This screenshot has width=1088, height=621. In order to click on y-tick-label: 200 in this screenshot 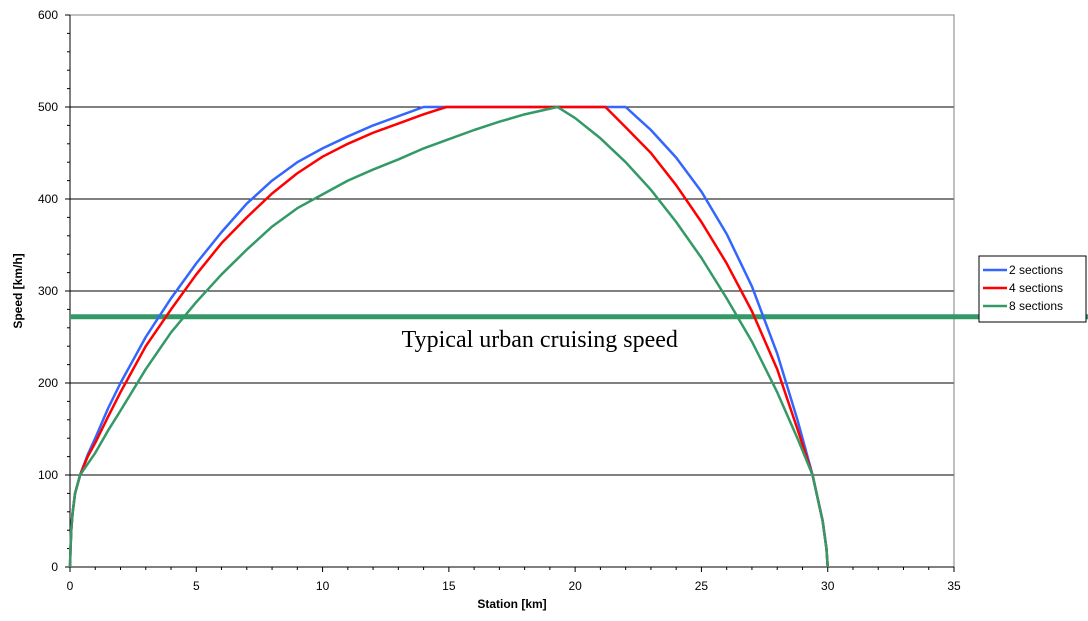, I will do `click(48, 383)`.